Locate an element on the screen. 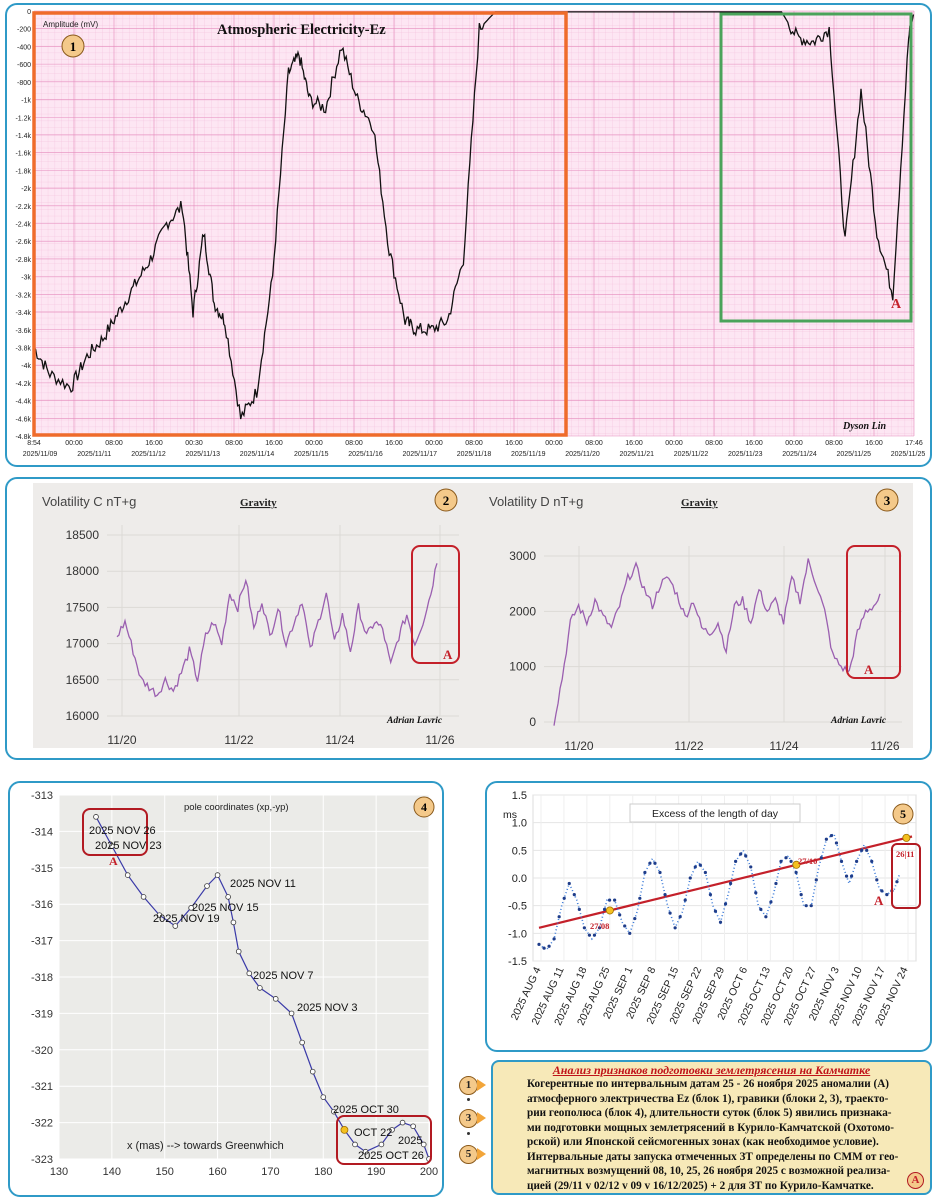  ez-y-tick-label: -200 is located at coordinates (24, 30).